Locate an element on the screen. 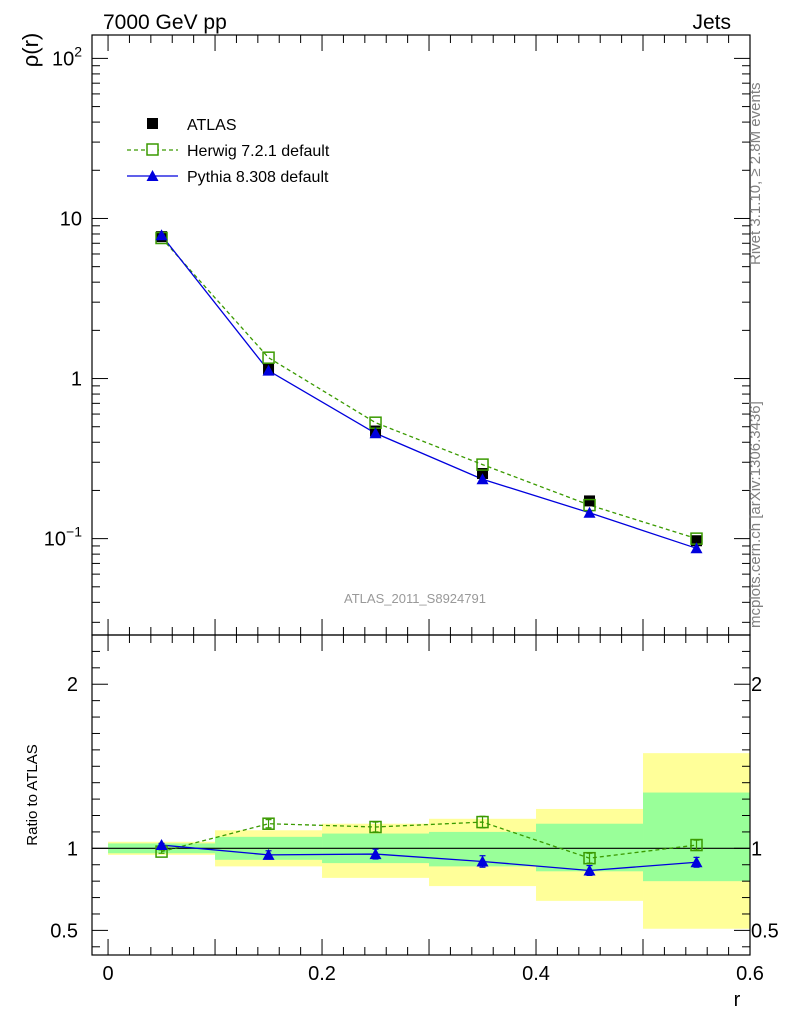  x-tick-label: 0 is located at coordinates (107, 974).